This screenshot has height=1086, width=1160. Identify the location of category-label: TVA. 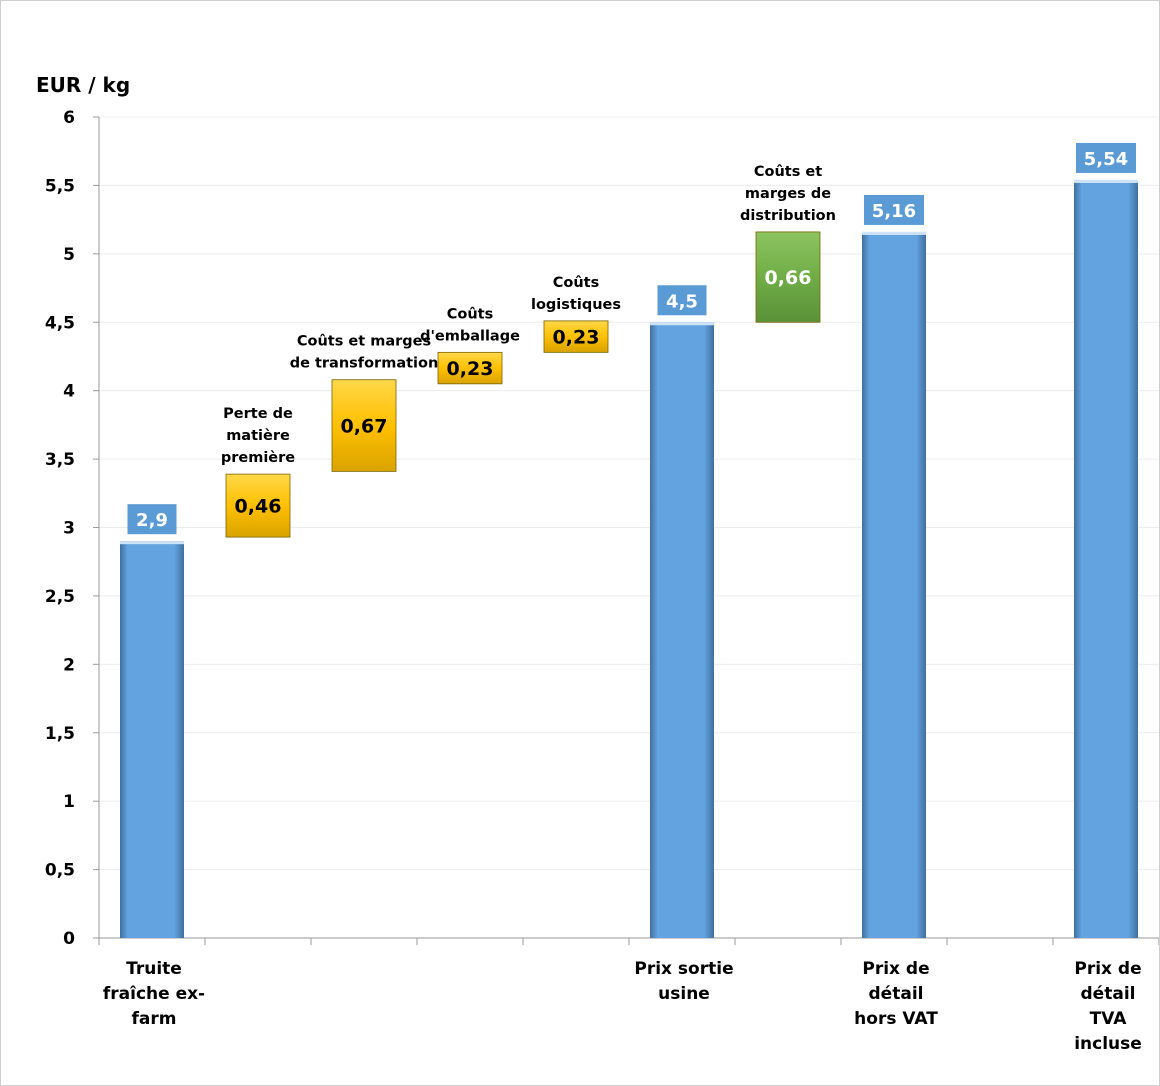
(1109, 1019).